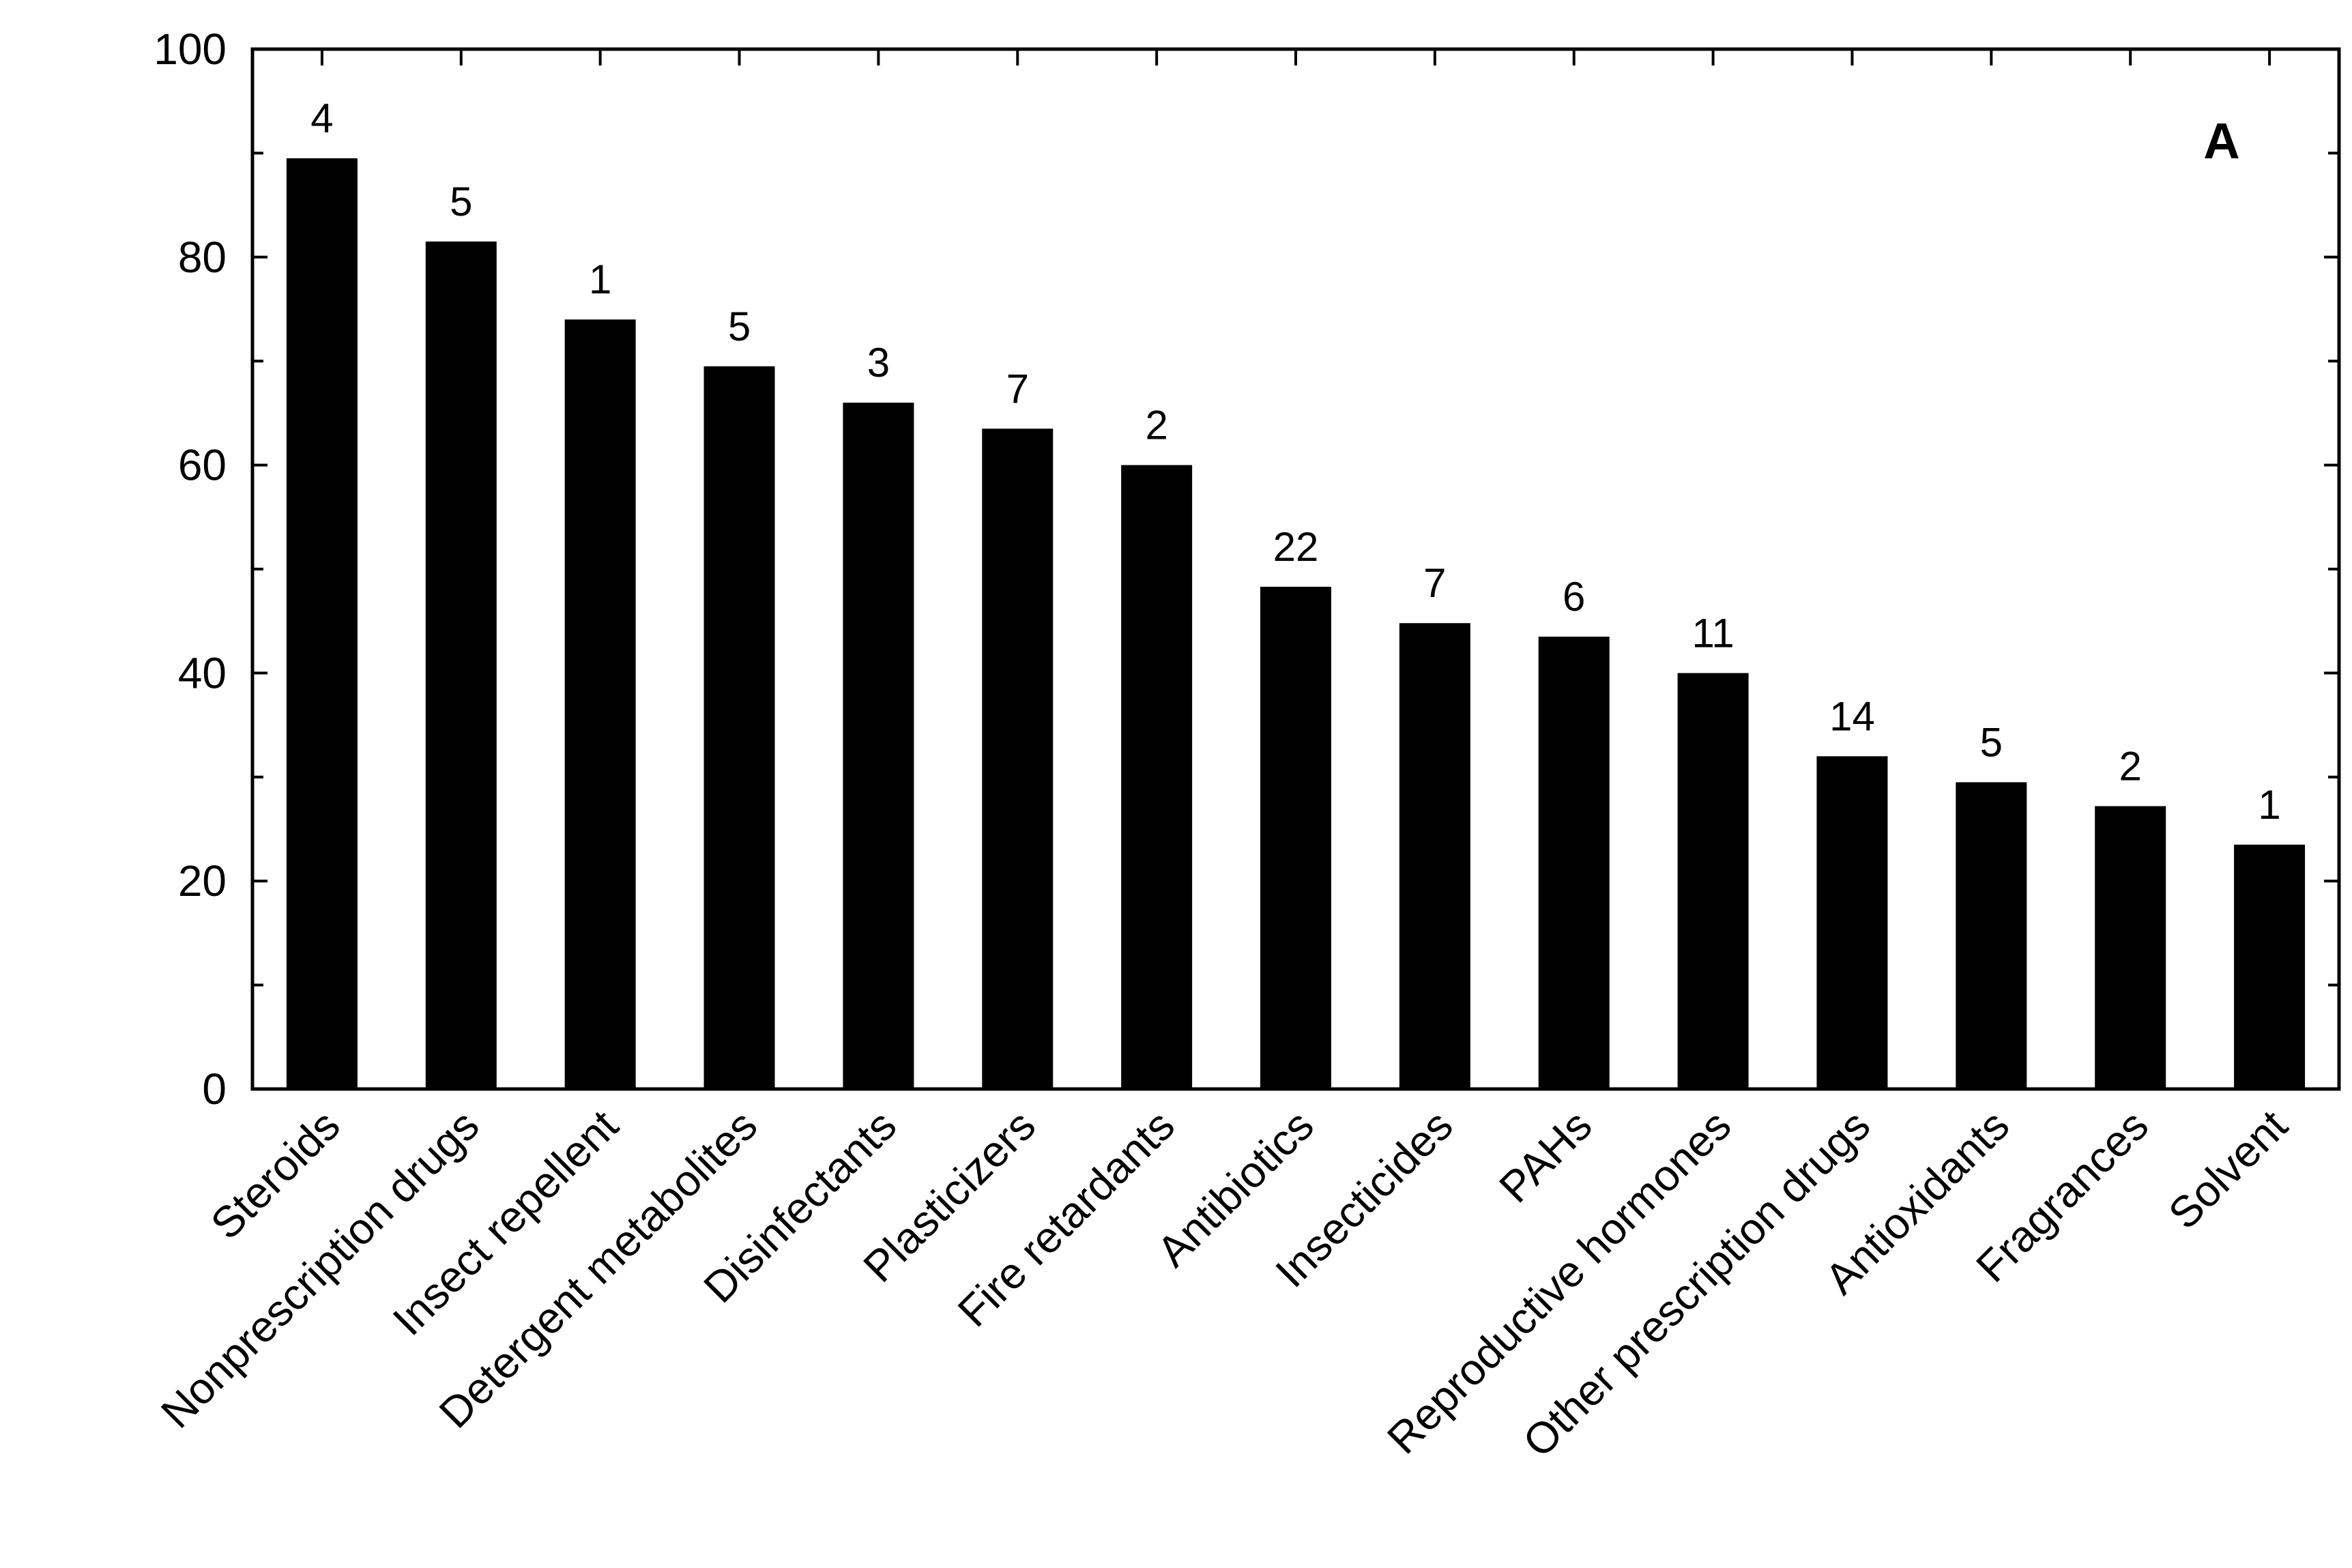 The width and height of the screenshot is (2352, 1568). What do you see at coordinates (879, 363) in the screenshot?
I see `bar-data-label: 3` at bounding box center [879, 363].